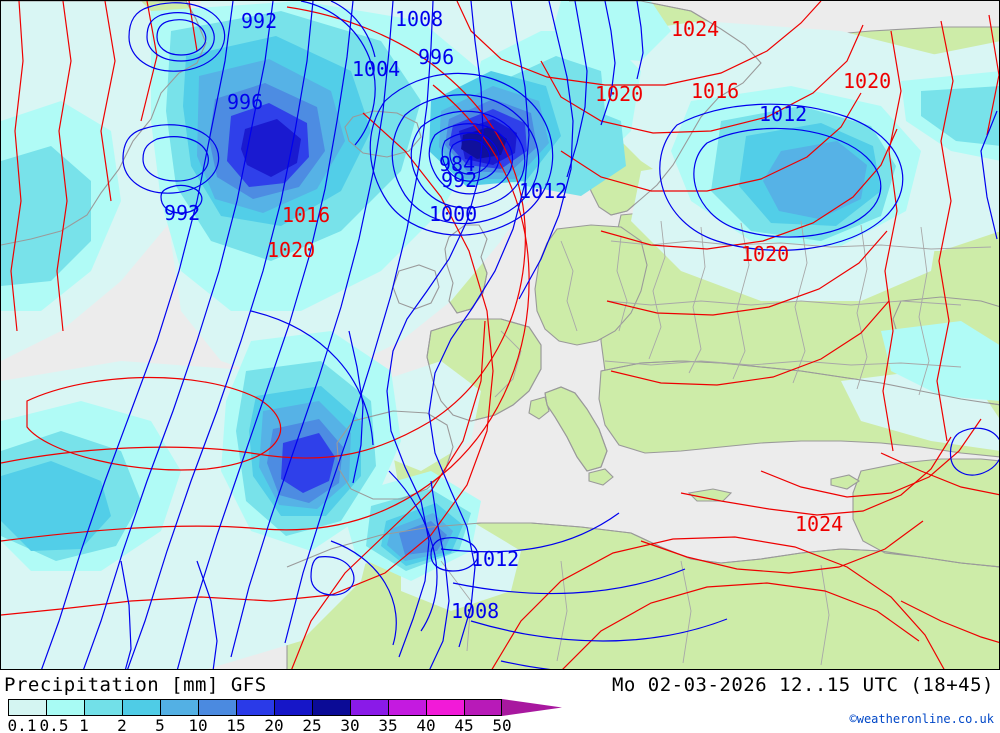  I want to click on colorbar-segment-0.1, so click(27, 707).